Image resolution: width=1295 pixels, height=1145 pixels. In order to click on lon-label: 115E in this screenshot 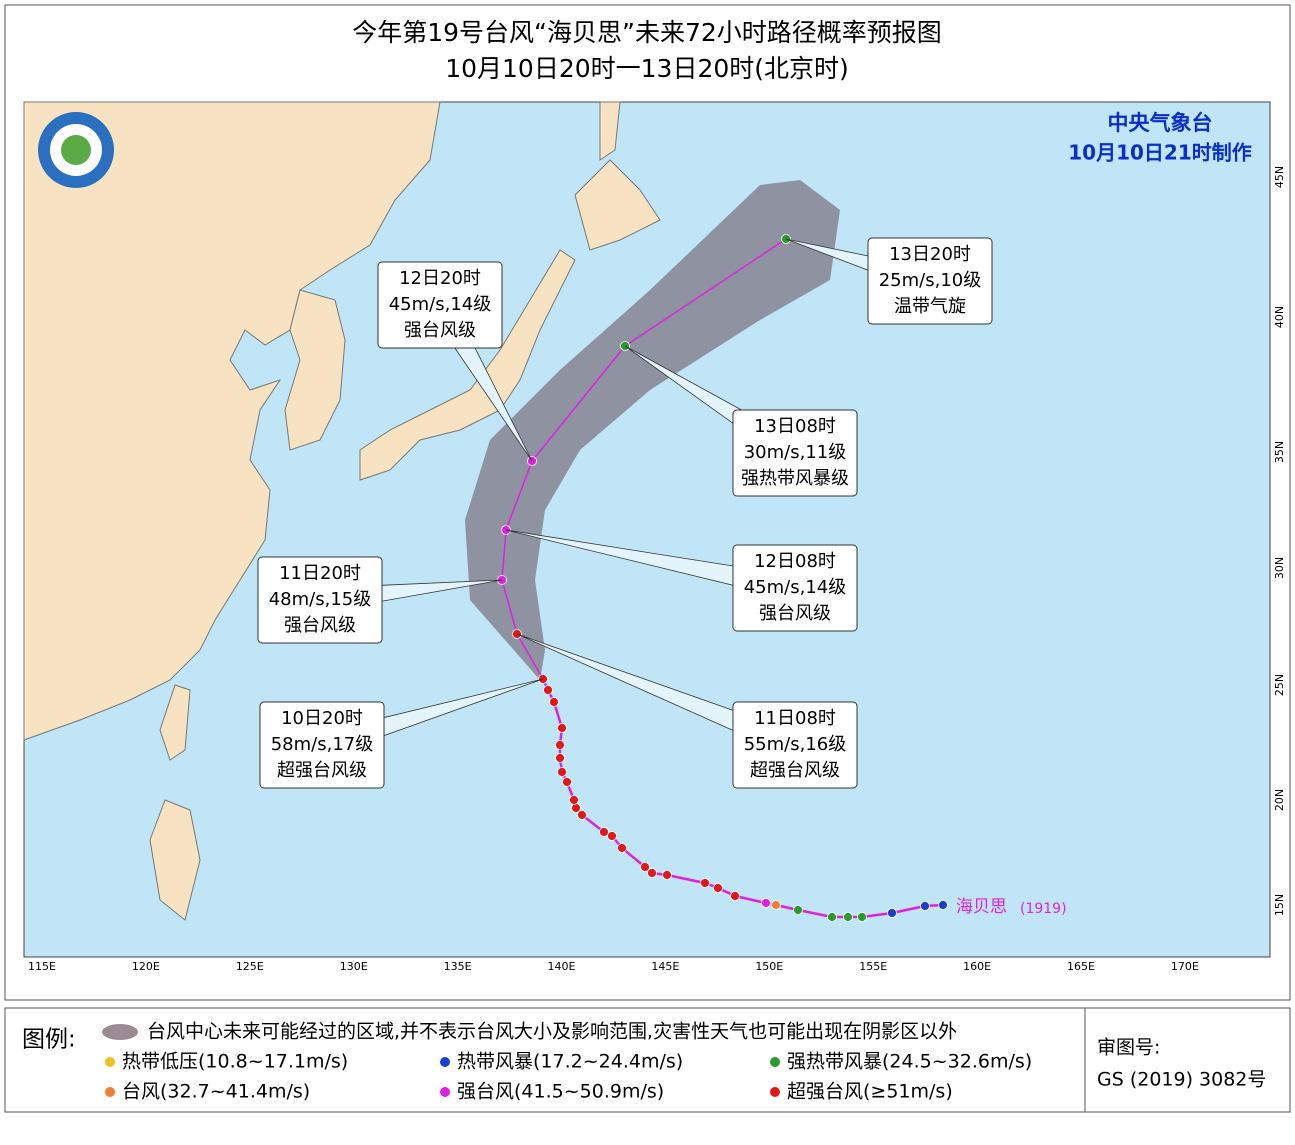, I will do `click(42, 966)`.